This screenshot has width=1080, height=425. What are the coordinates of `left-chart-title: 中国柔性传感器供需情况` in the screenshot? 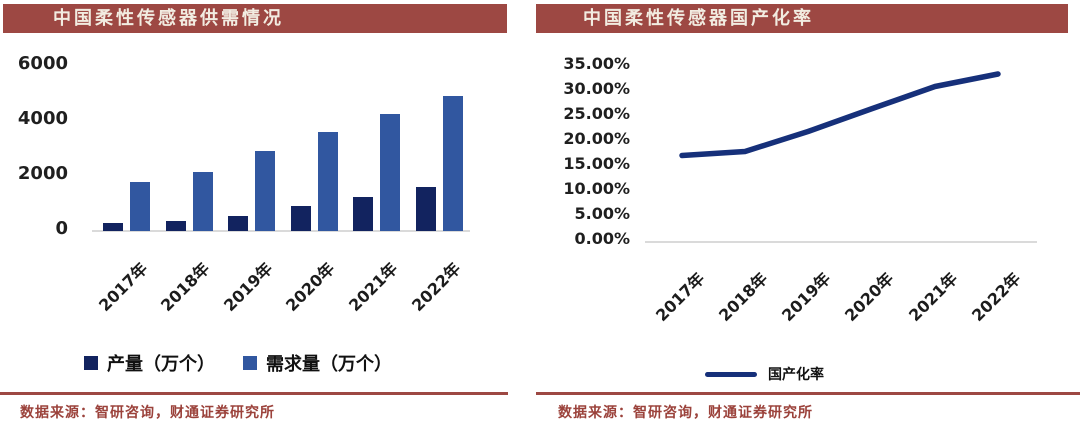 It's located at (168, 18).